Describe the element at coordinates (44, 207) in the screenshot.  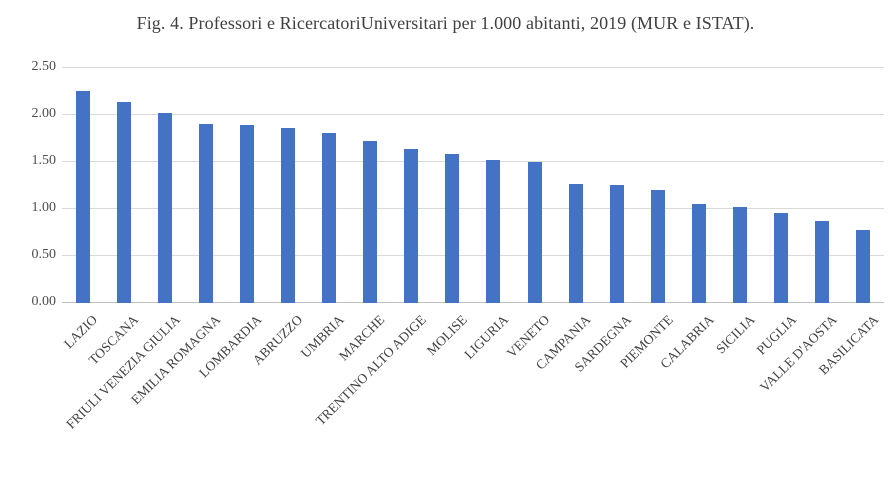
I see `y-axis-label: 1.00` at that location.